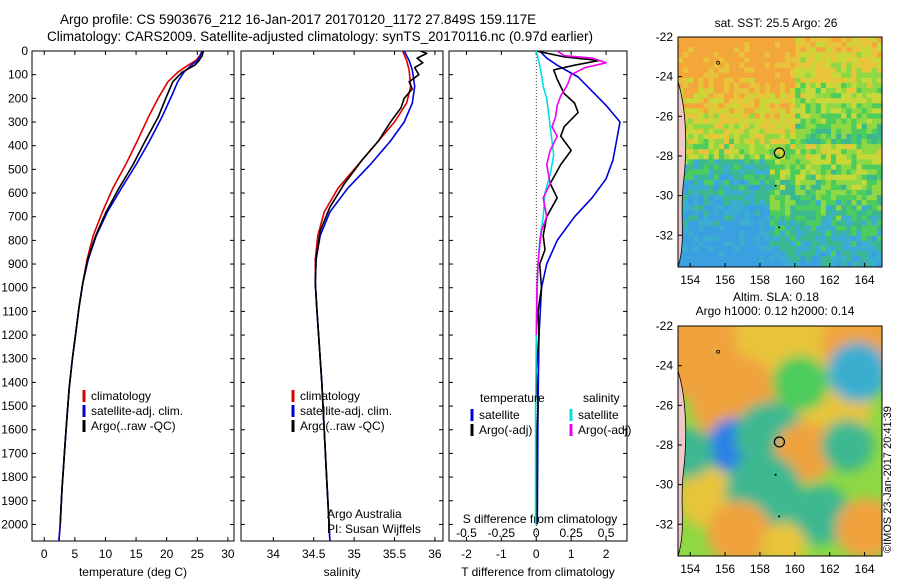 This screenshot has height=580, width=900. Describe the element at coordinates (18, 240) in the screenshot. I see `depth-tick-label: 800` at that location.